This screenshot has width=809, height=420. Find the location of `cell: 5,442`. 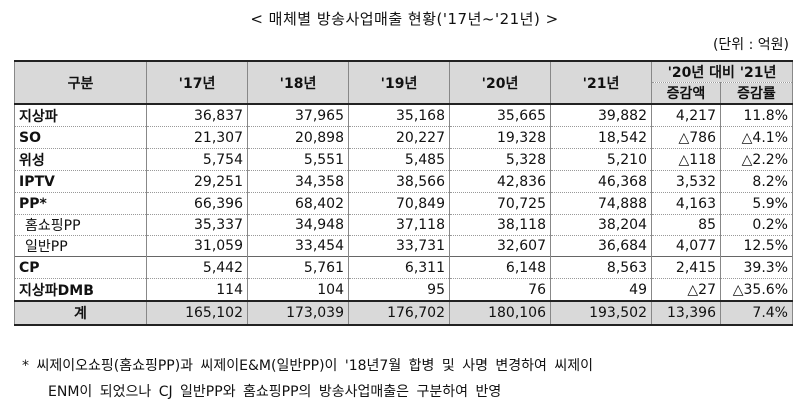

cell: 5,442 is located at coordinates (197, 267).